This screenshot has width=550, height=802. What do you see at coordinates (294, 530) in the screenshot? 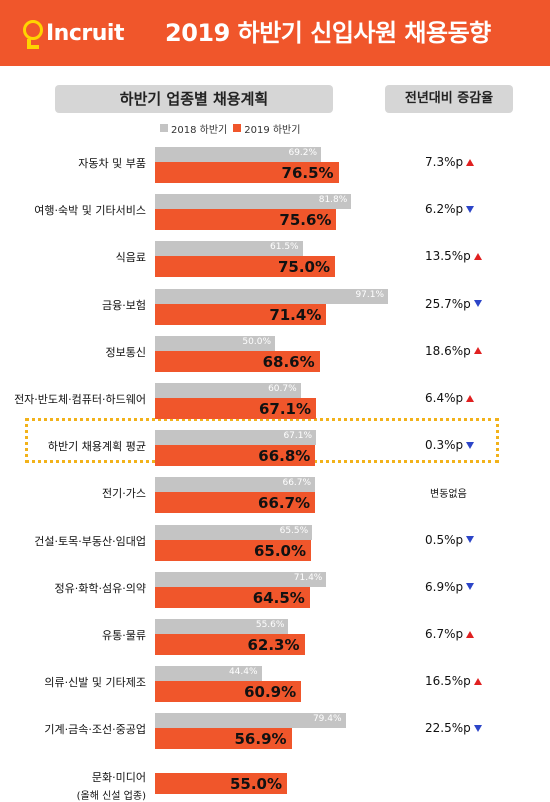
I see `data-label-2018: 65.5%` at bounding box center [294, 530].